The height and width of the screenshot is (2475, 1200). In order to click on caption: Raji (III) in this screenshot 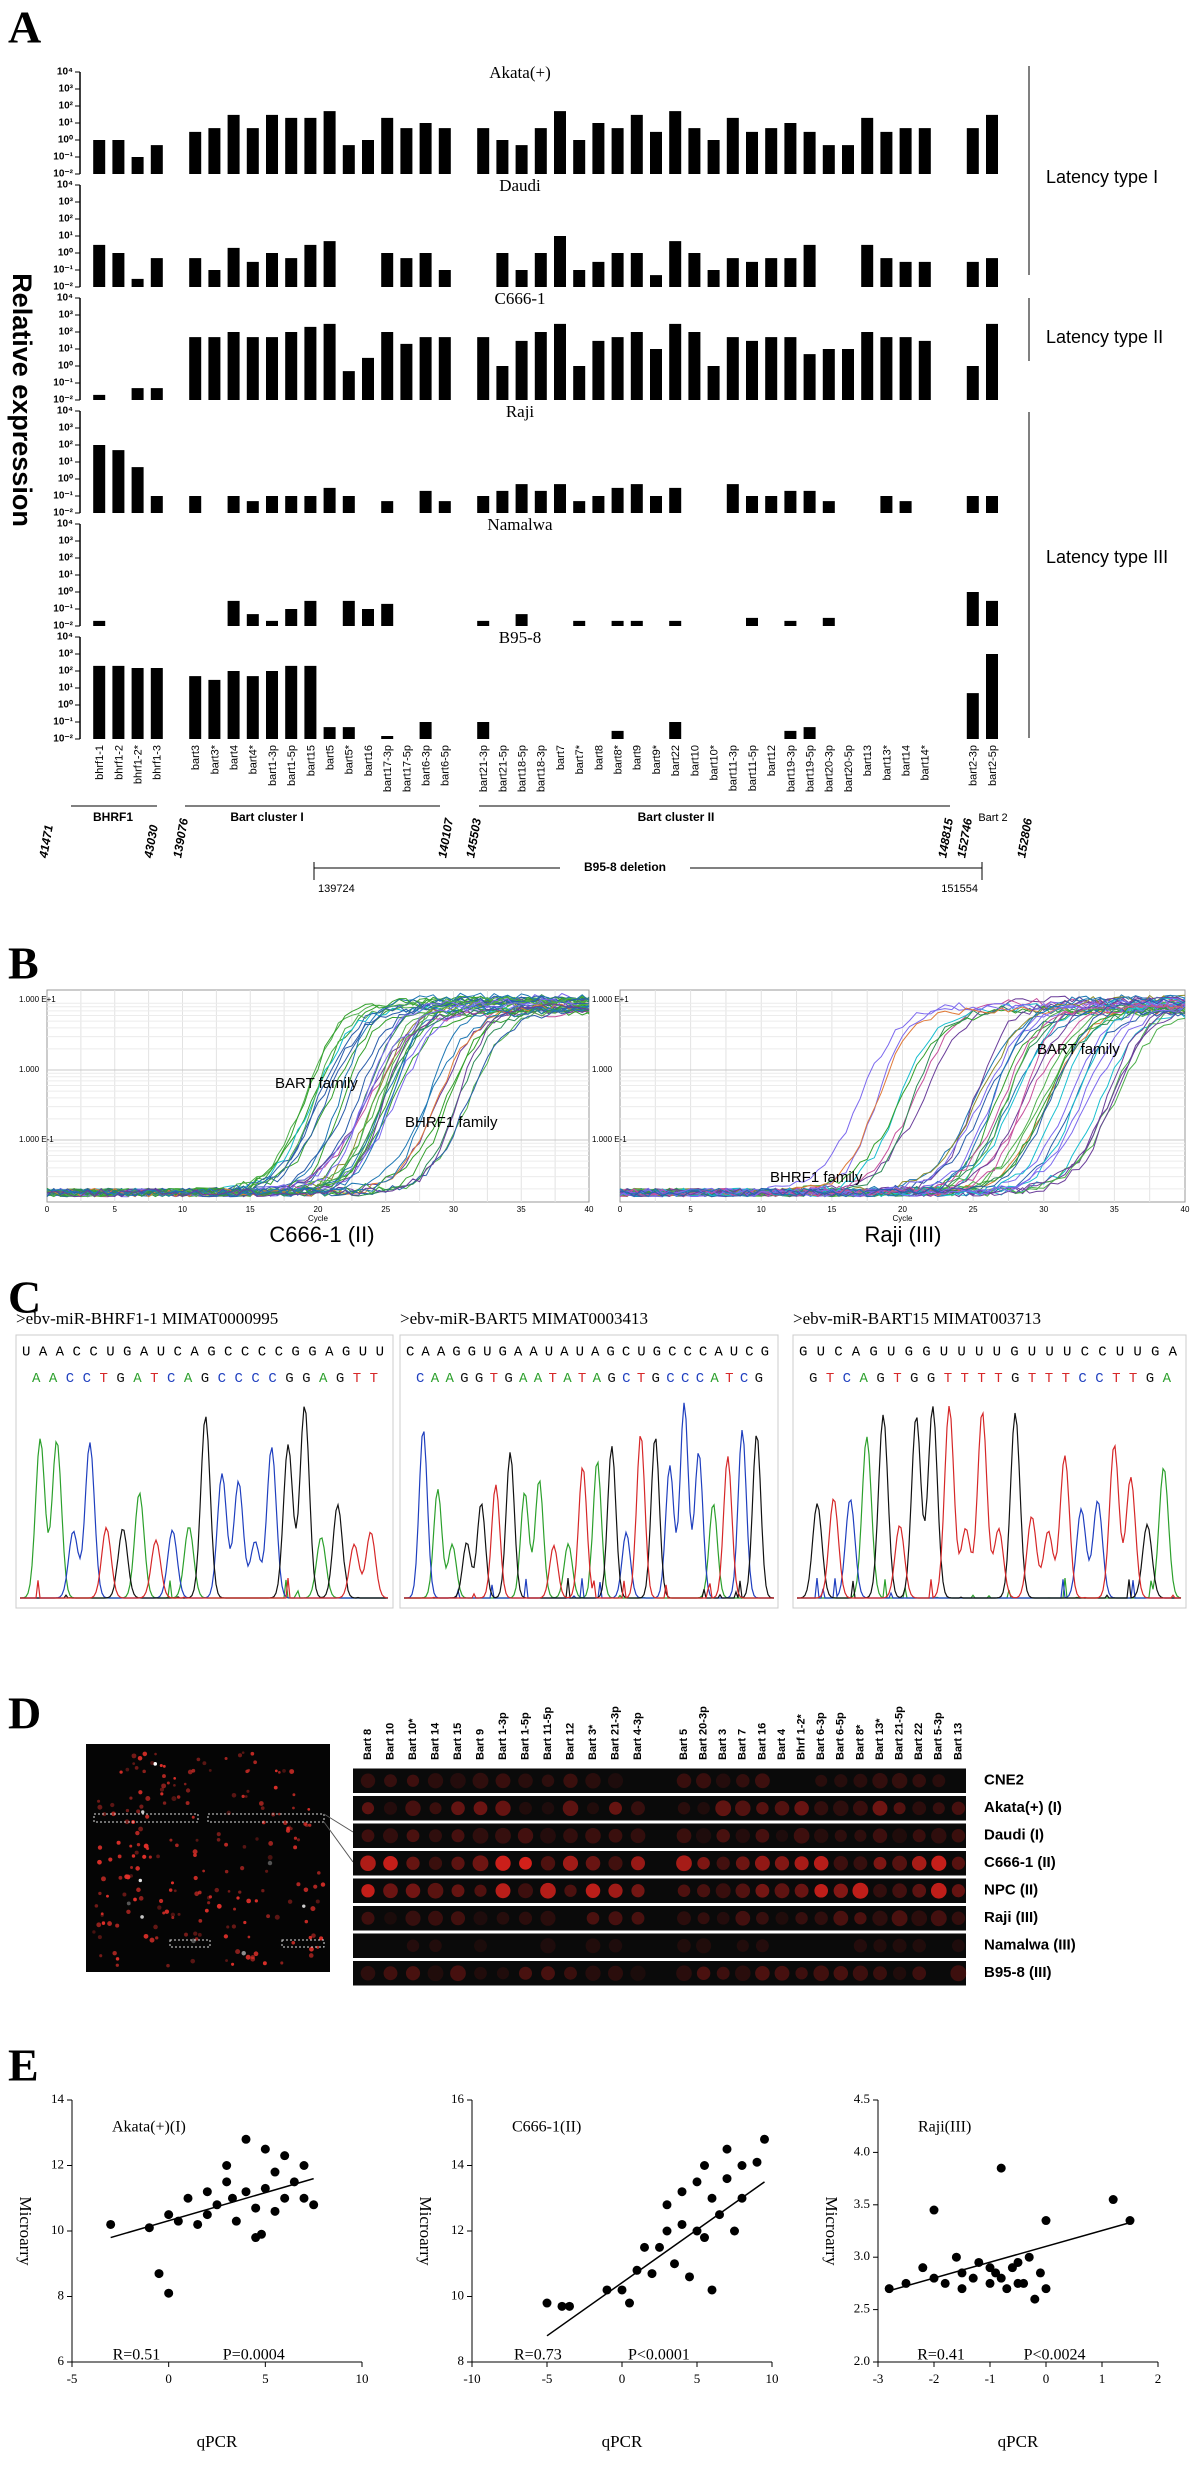, I will do `click(903, 1234)`.